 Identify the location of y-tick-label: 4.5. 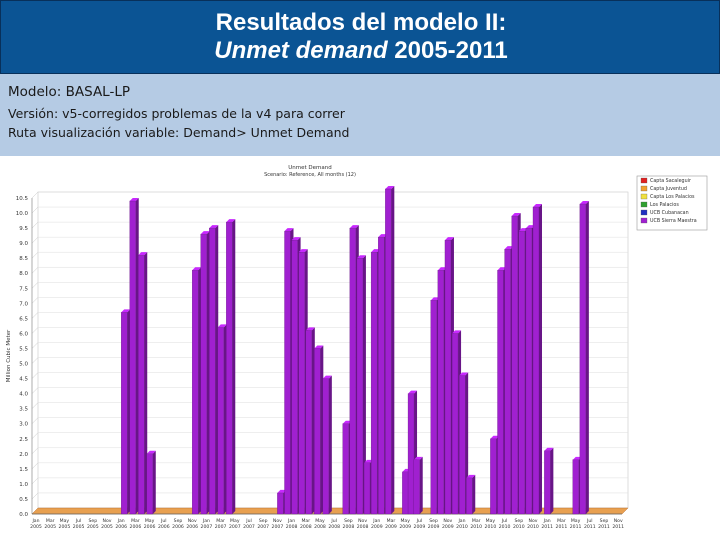
(23, 380).